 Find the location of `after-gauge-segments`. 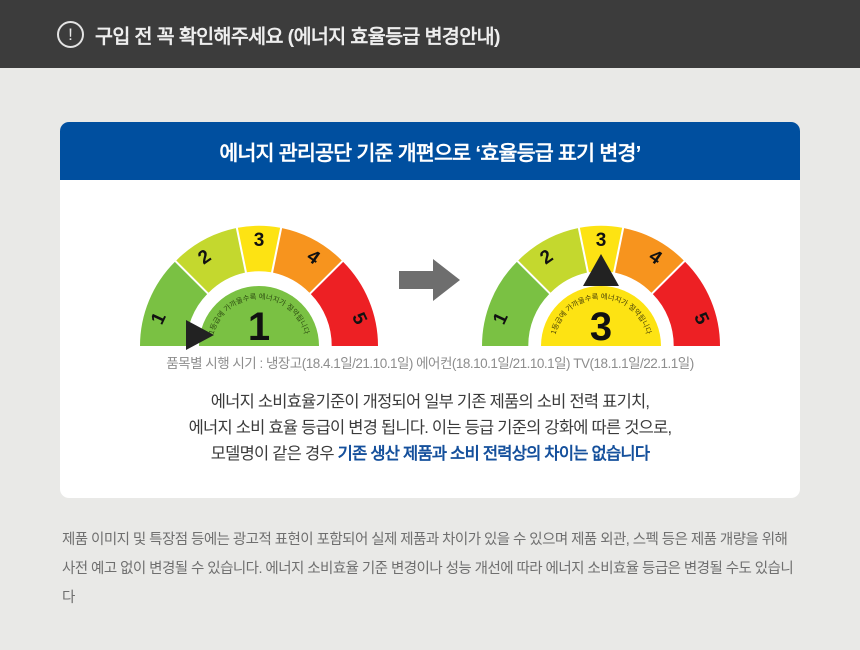

after-gauge-segments is located at coordinates (601, 285).